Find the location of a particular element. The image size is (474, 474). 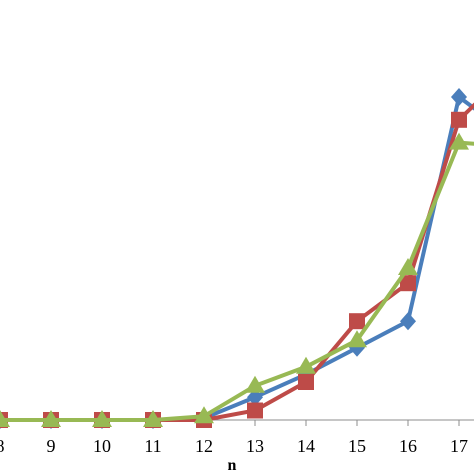

x-tick-labels: 89101112131415161718 is located at coordinates (234, 446).